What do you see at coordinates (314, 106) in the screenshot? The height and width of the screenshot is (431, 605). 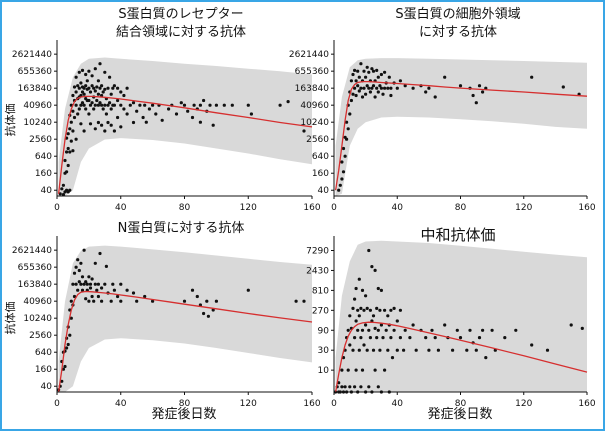 I see `y-tick-label: 40960` at bounding box center [314, 106].